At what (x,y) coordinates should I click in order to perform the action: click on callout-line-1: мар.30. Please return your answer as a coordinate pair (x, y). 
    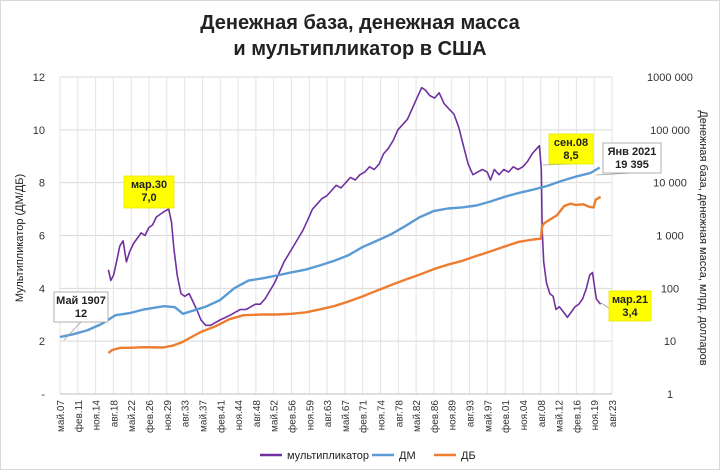
    Looking at the image, I should click on (149, 185).